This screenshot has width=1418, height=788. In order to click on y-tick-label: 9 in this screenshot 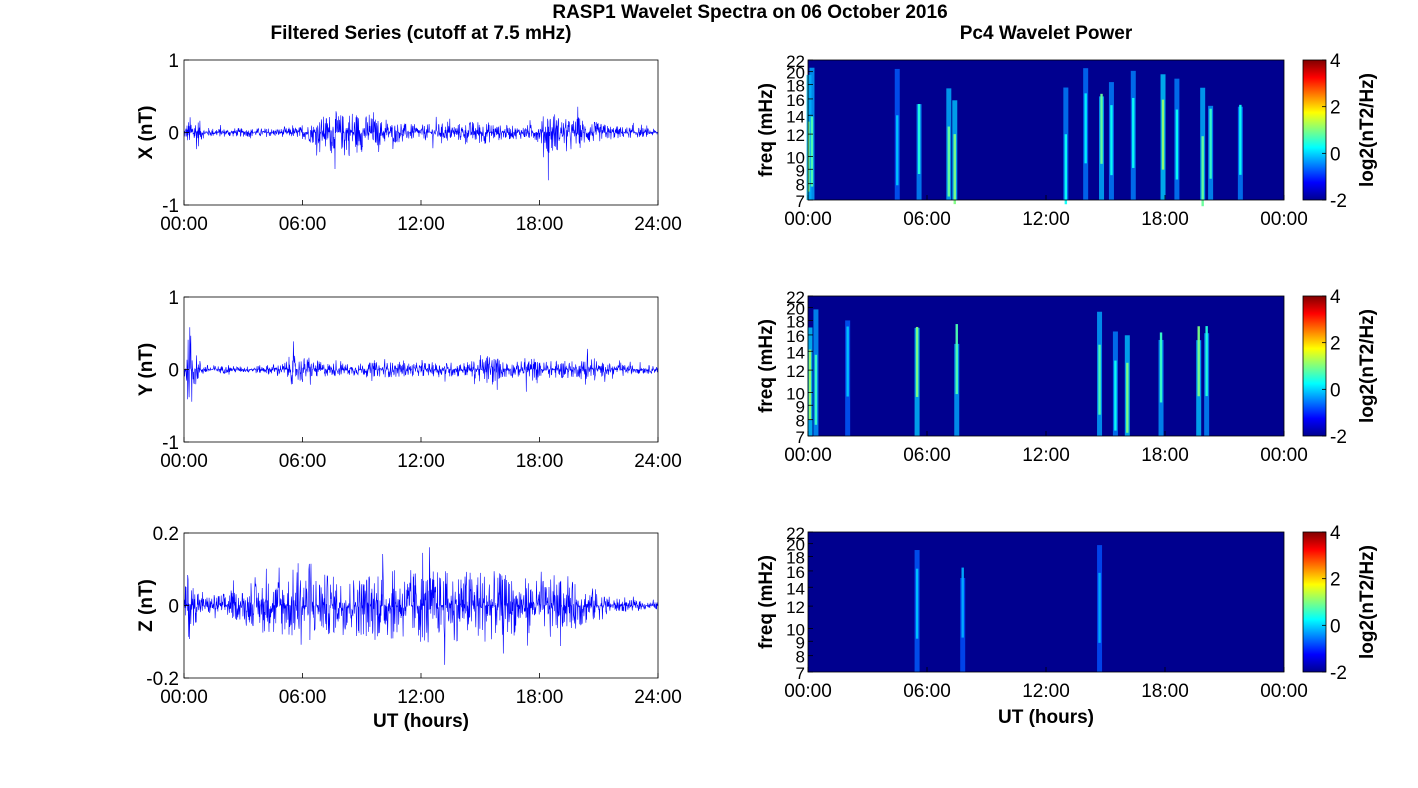, I will do `click(800, 642)`.